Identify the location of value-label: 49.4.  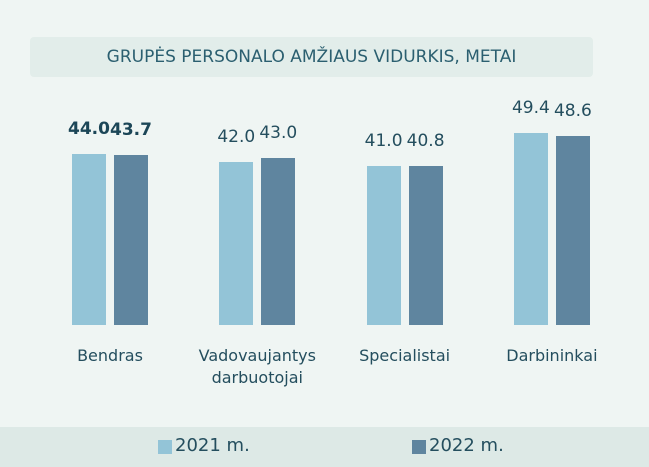
(530, 108).